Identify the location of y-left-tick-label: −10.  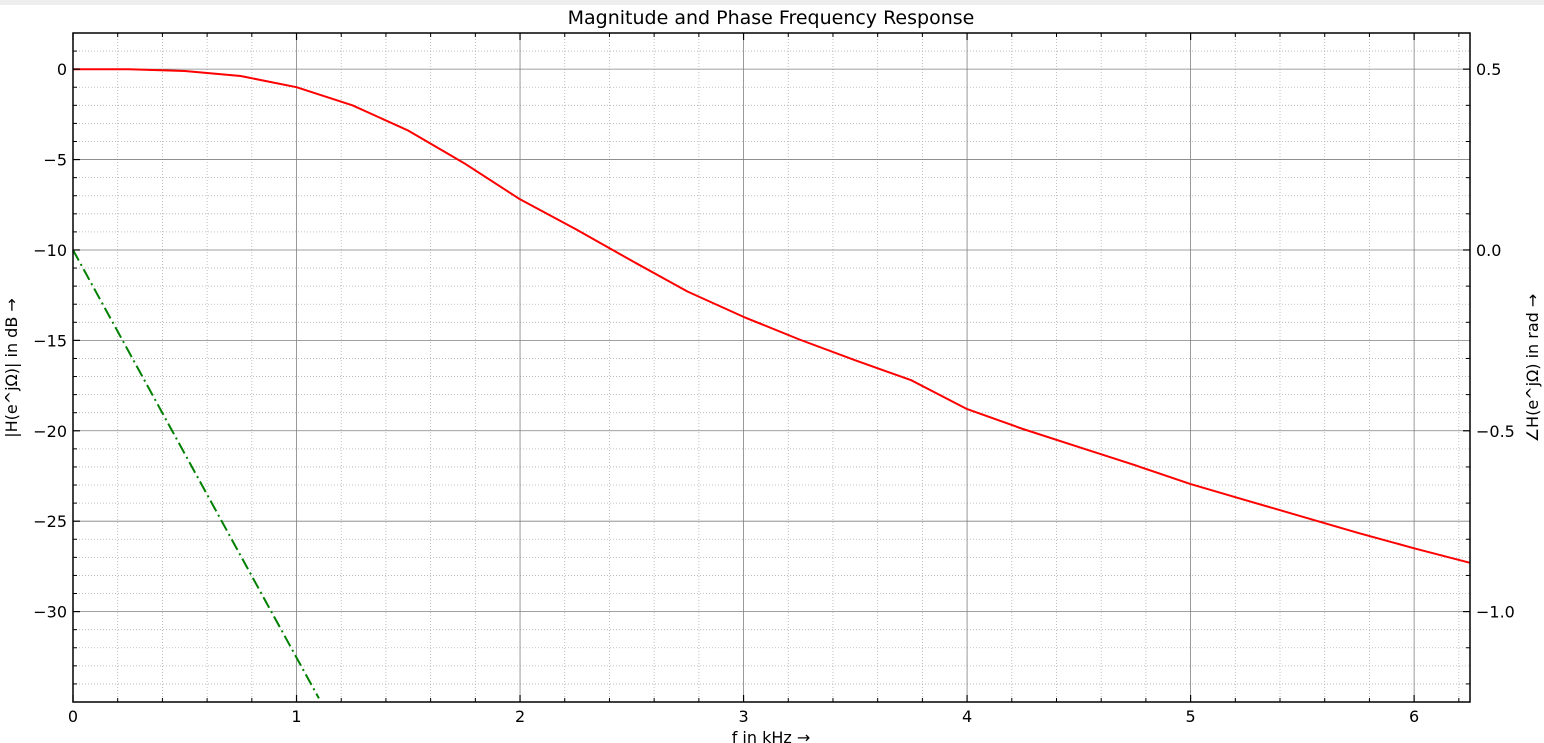
(50, 250).